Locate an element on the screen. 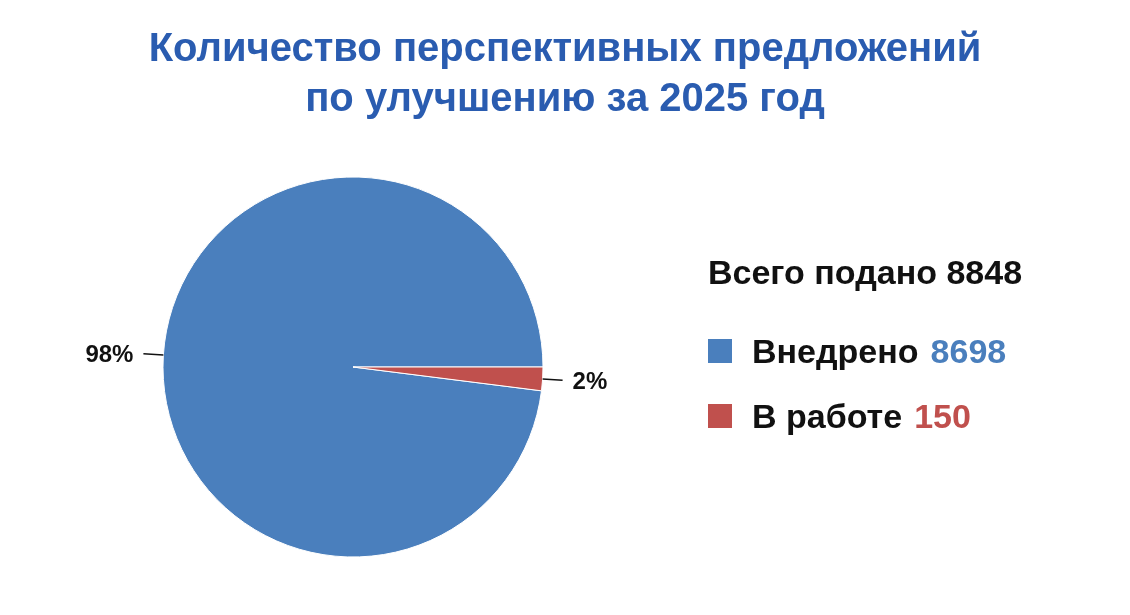 Image resolution: width=1130 pixels, height=615 pixels. data-label: 98% is located at coordinates (109, 353).